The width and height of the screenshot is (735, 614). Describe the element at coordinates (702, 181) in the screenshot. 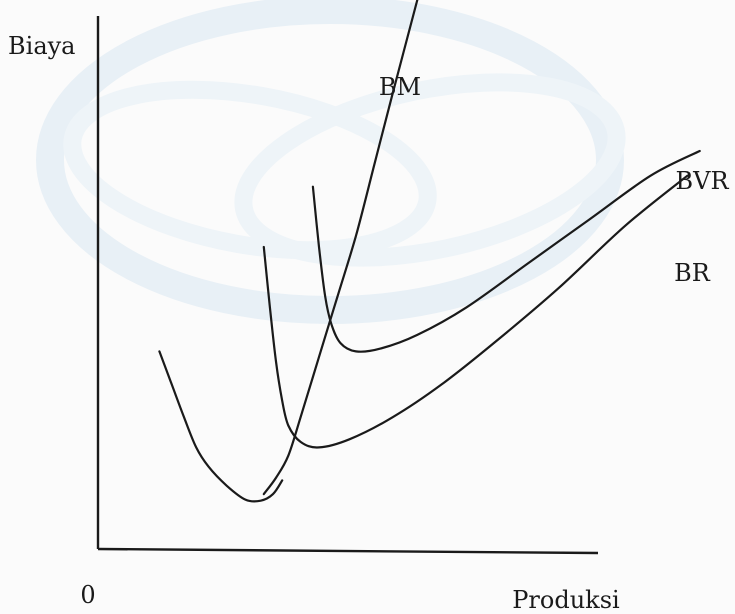

I see `series-label-bvr: BVR` at that location.